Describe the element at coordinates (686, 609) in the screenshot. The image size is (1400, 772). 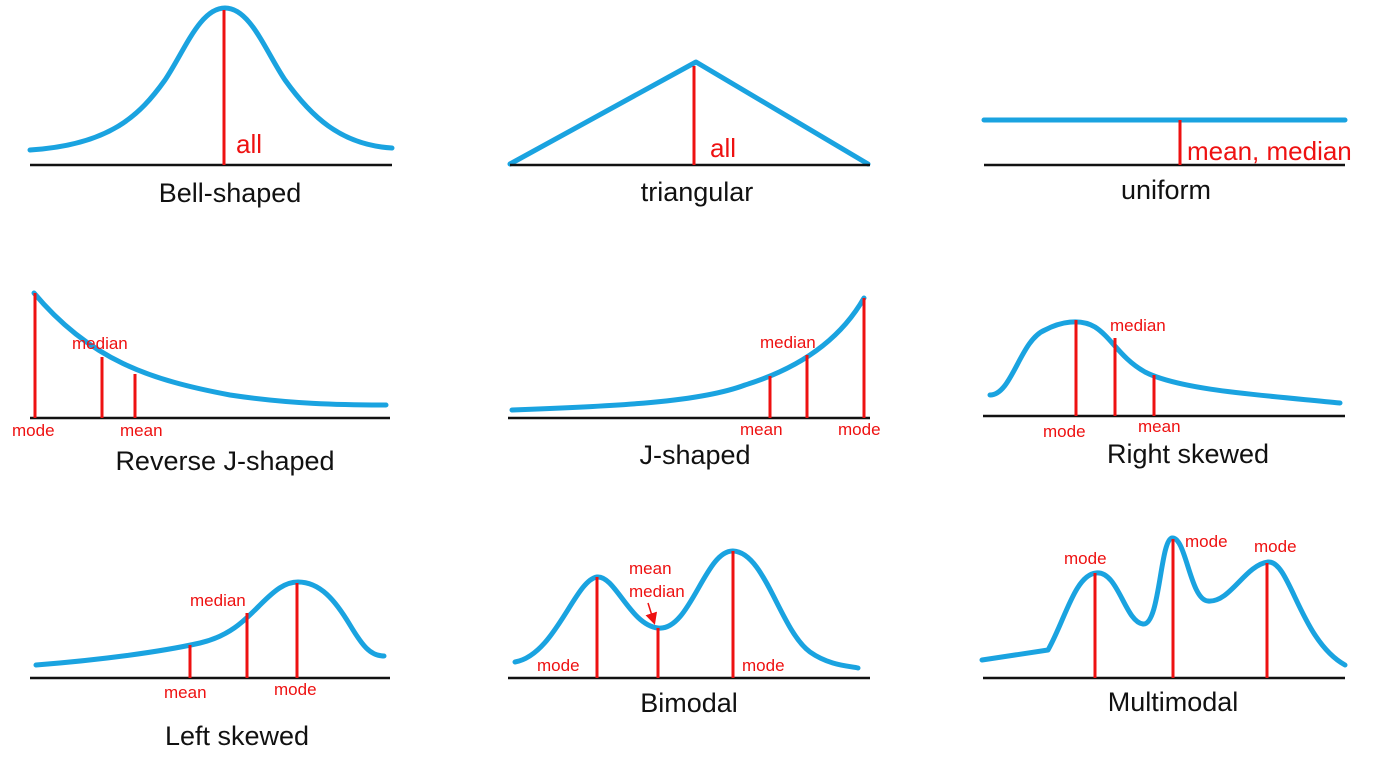
I see `bimodal-curve` at that location.